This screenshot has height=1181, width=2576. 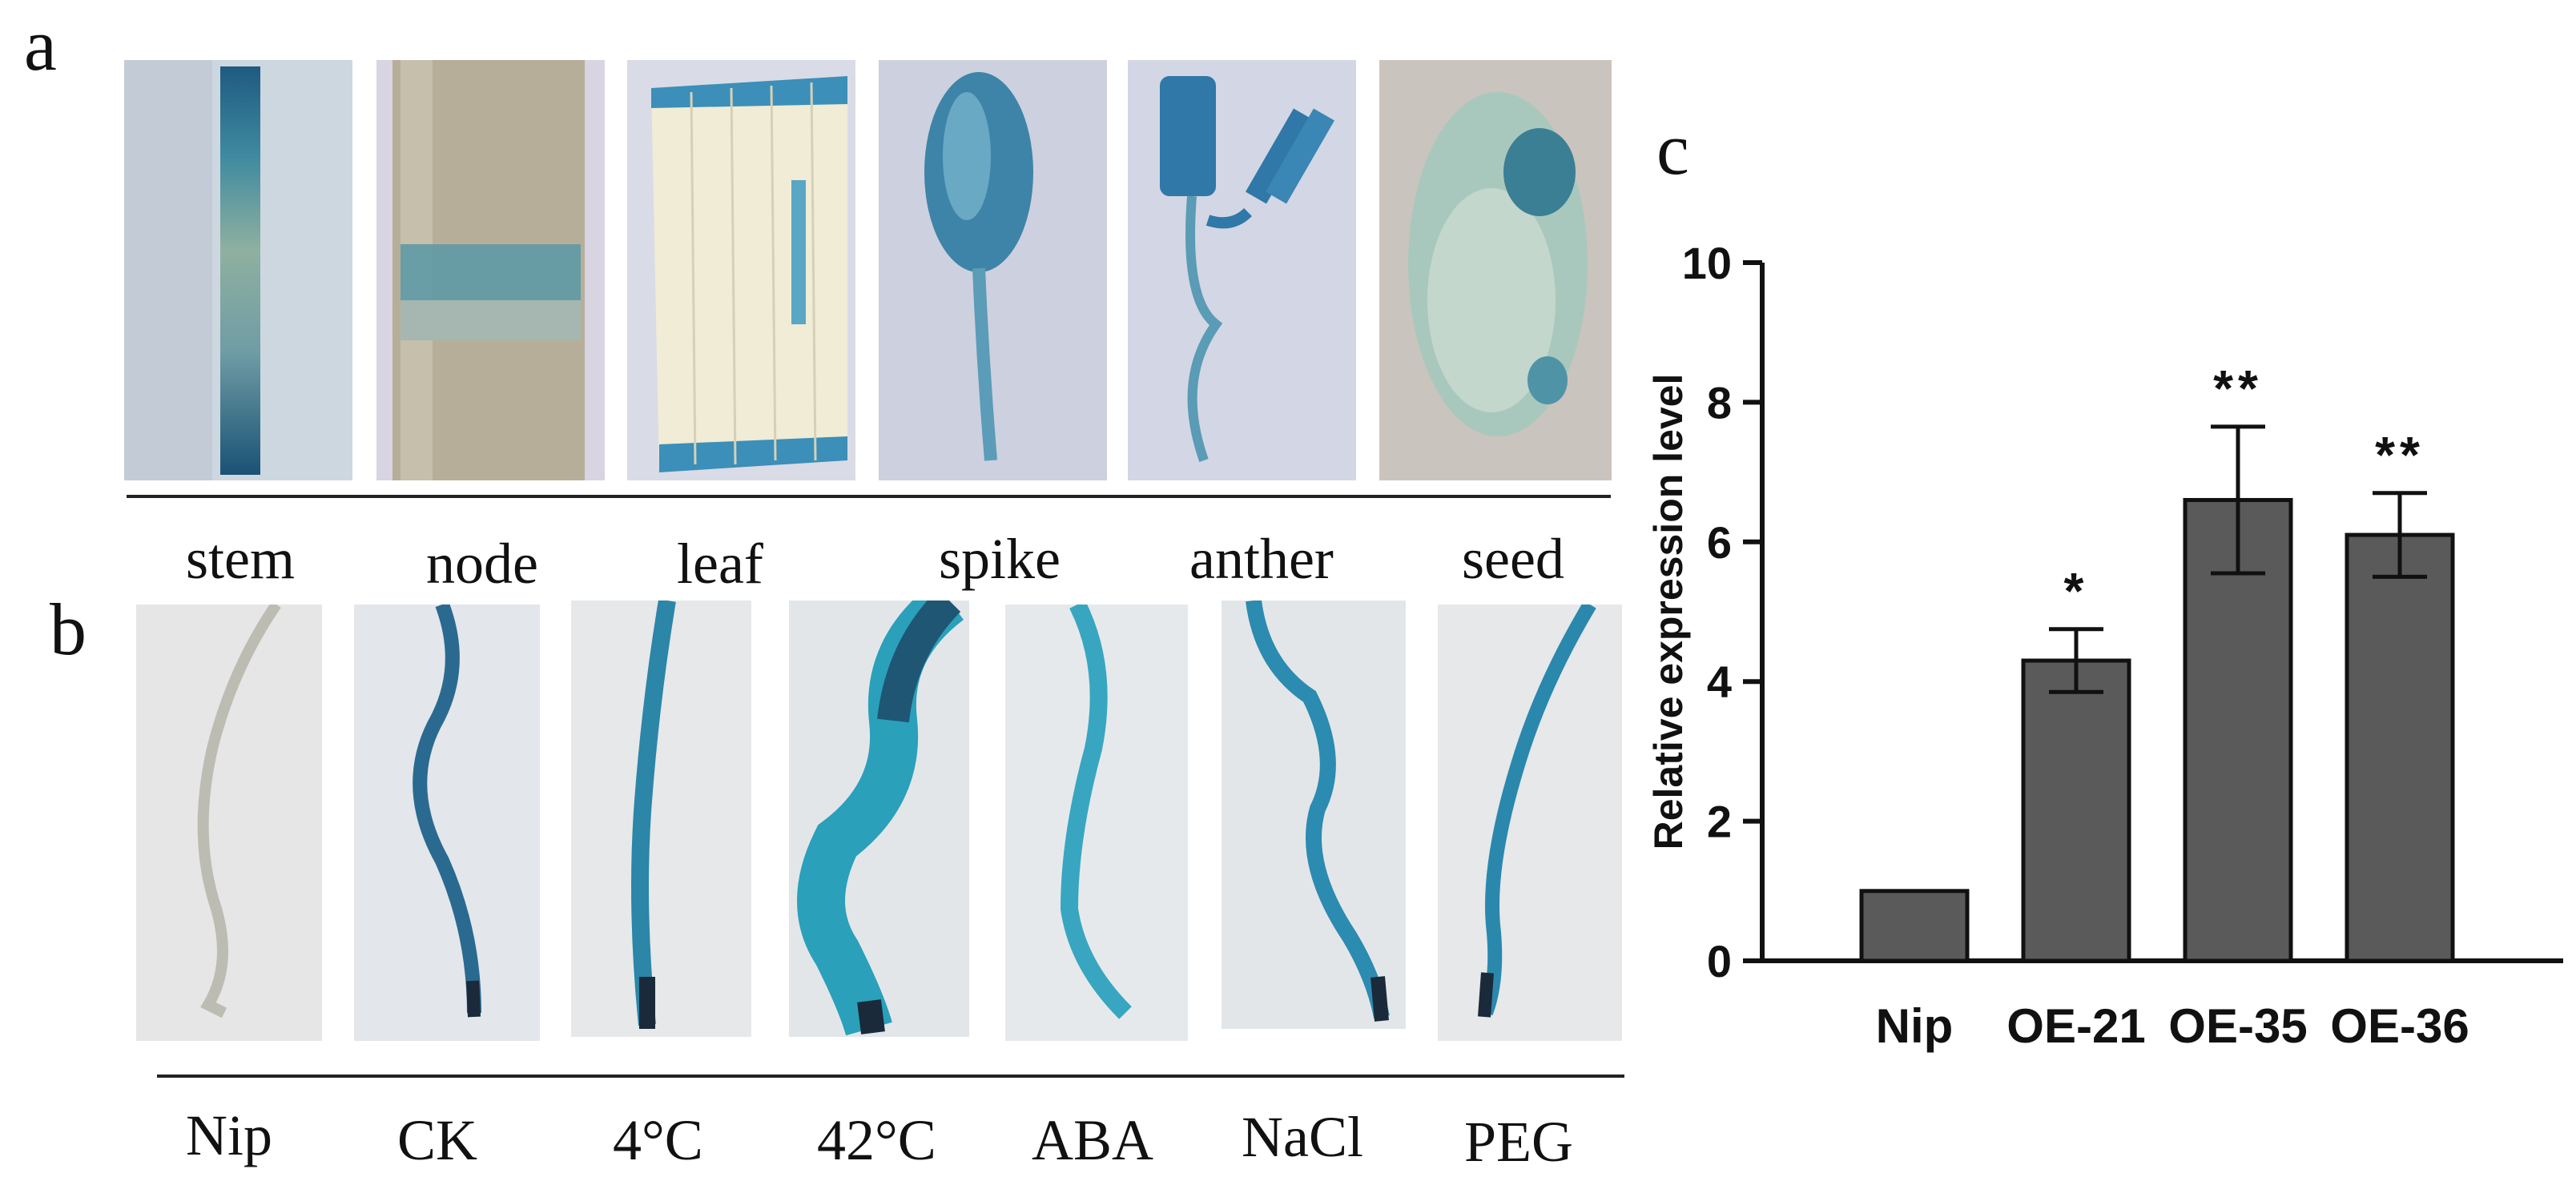 I want to click on treatment-label-42c: 42°C, so click(x=876, y=1140).